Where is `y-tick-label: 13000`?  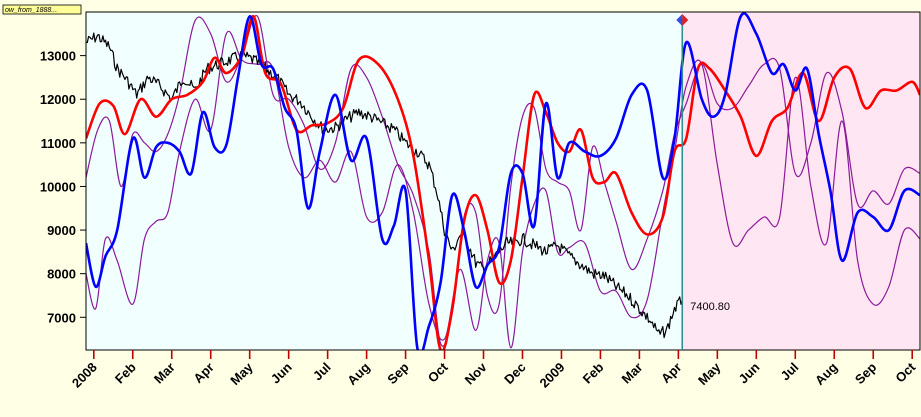
y-tick-label: 13000 is located at coordinates (58, 56).